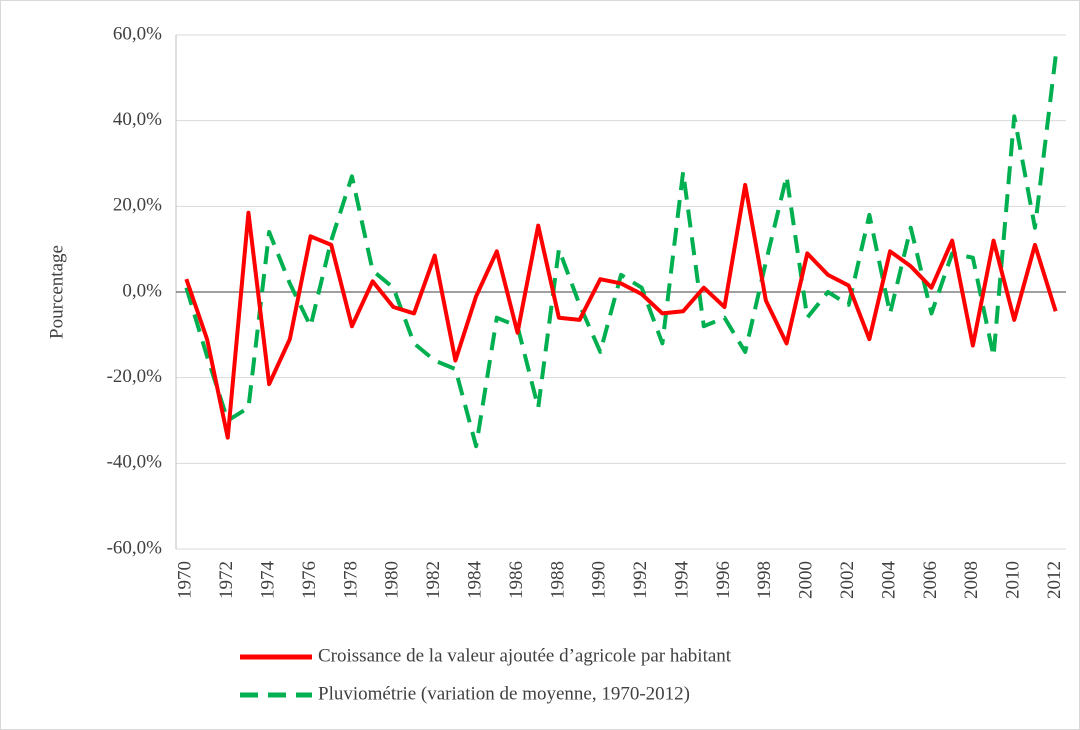  What do you see at coordinates (681, 580) in the screenshot?
I see `x-tick-label: 1994` at bounding box center [681, 580].